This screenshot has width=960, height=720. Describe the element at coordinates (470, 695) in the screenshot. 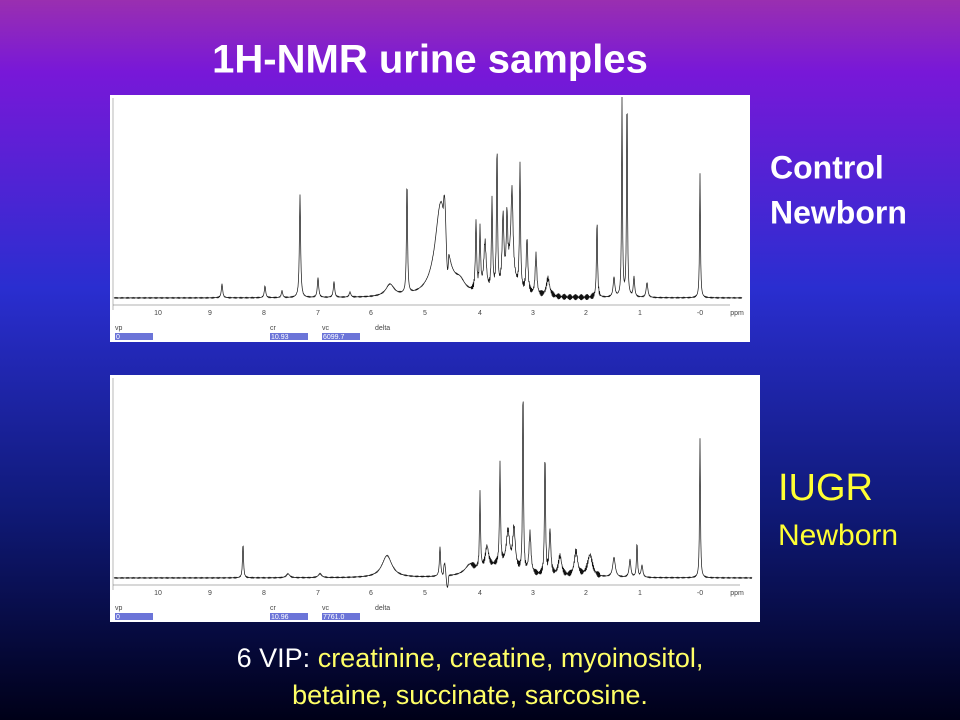

I see `footer-text: betaine, succinate, sarcosine.` at that location.